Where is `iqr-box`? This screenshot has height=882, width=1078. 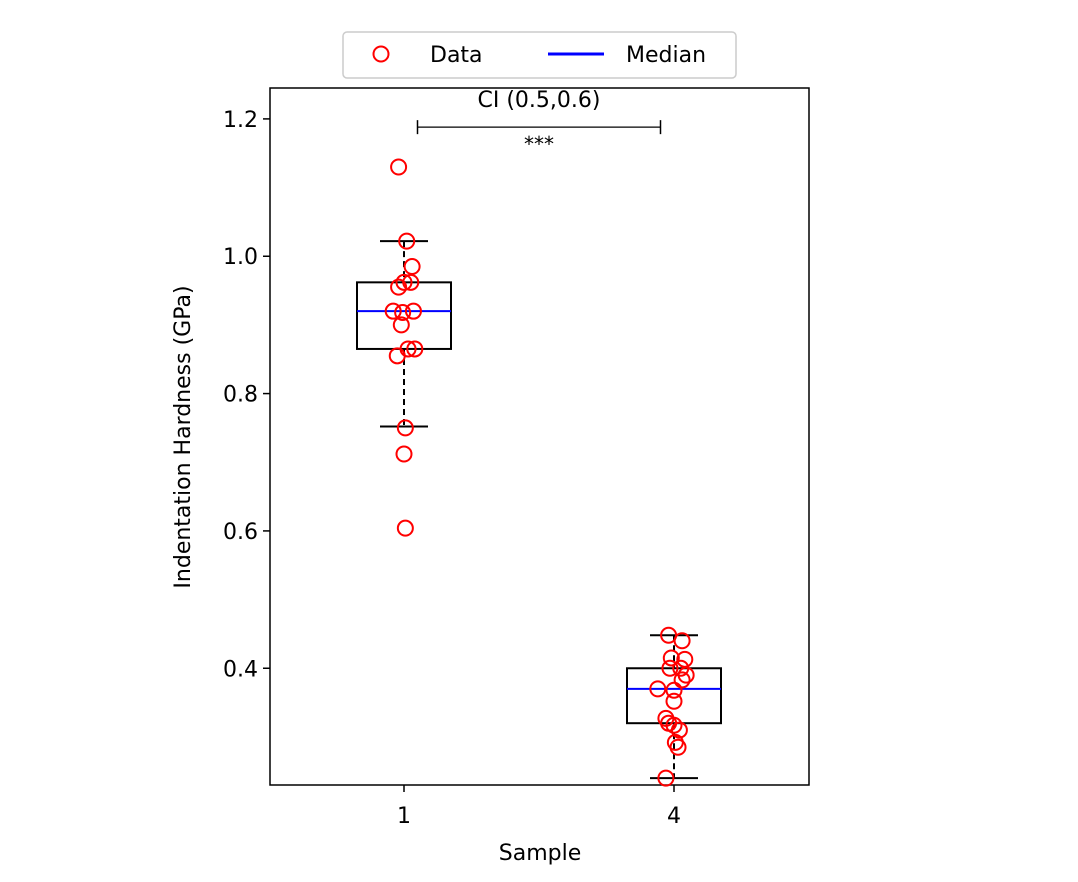
iqr-box is located at coordinates (674, 696).